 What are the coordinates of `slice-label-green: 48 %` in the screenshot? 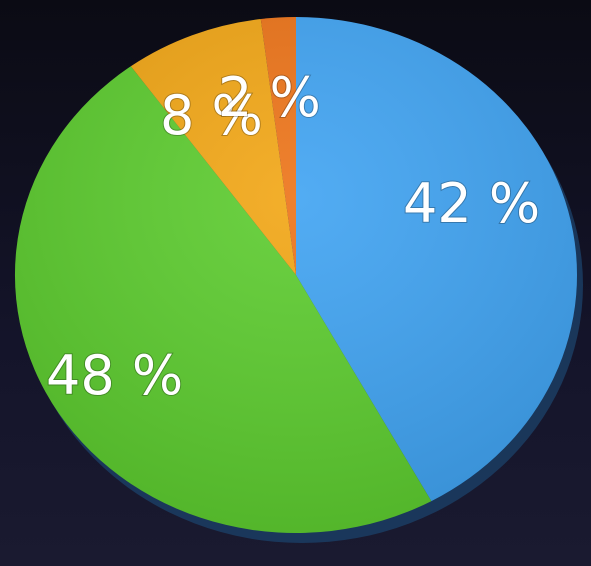 It's located at (114, 375).